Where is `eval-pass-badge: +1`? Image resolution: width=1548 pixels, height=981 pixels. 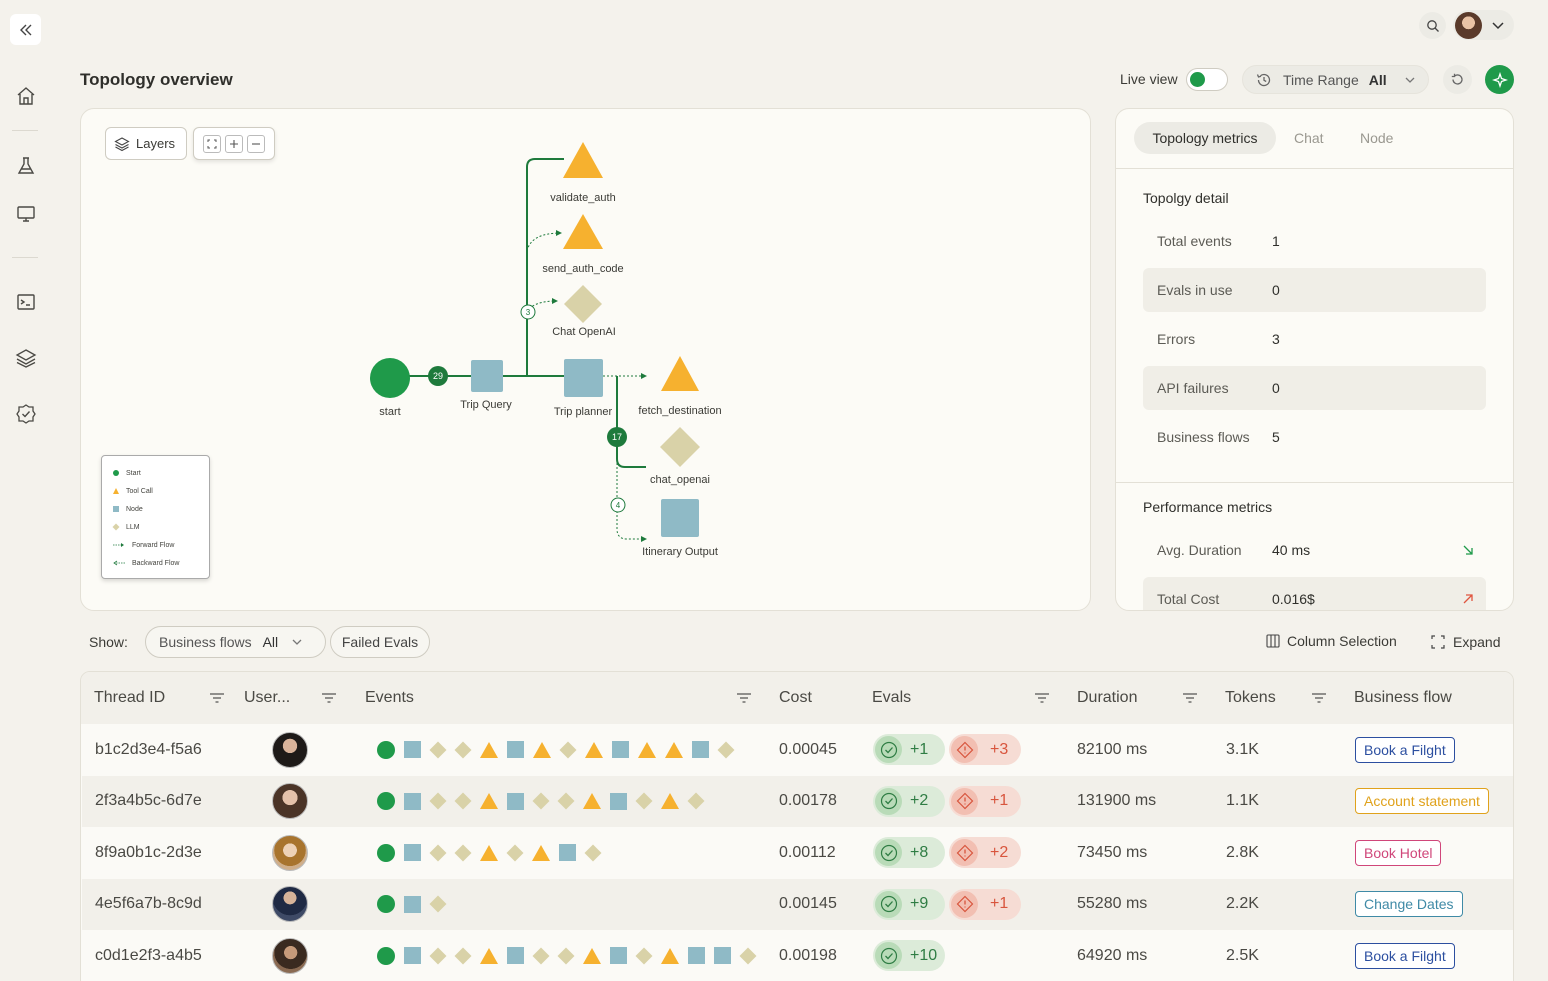 eval-pass-badge: +1 is located at coordinates (909, 749).